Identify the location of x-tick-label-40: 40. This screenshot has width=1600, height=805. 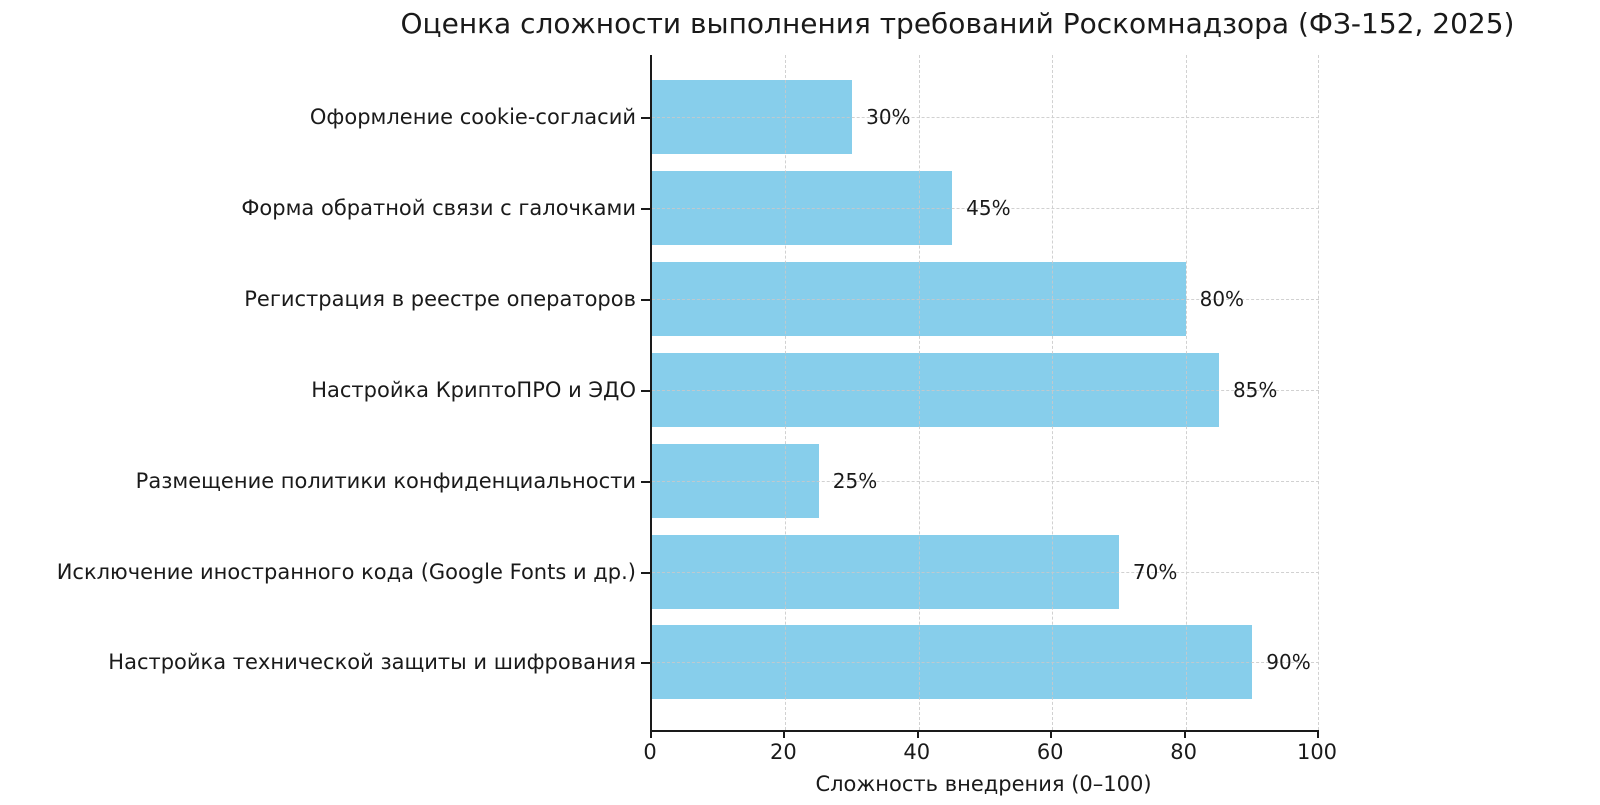
(917, 752).